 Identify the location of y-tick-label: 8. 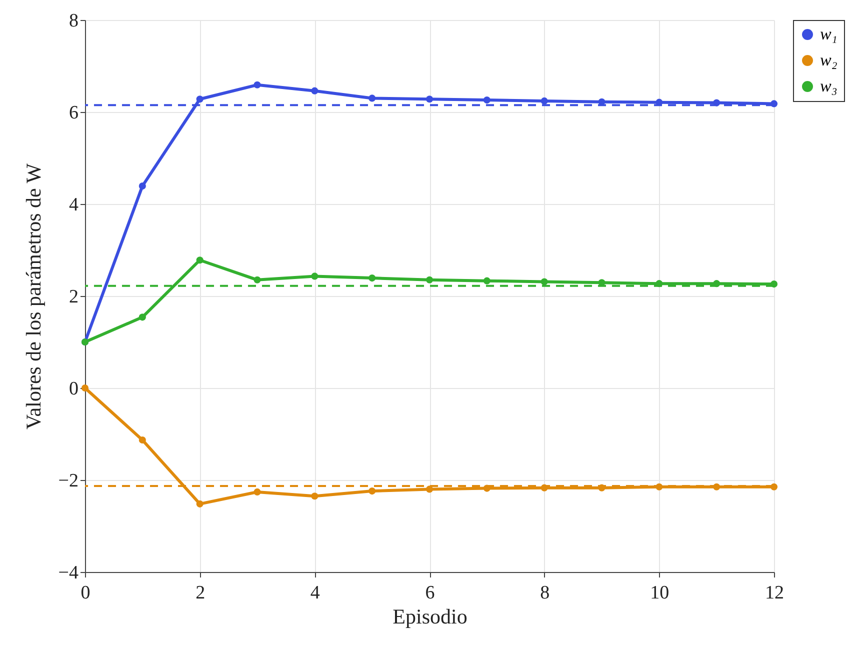
(73, 21).